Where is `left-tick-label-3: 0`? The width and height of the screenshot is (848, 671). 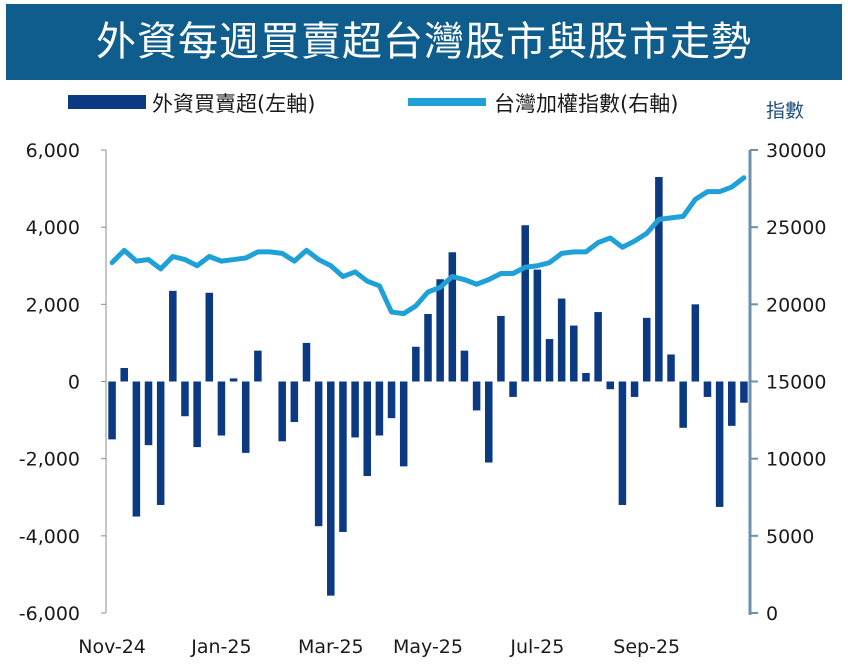
left-tick-label-3: 0 is located at coordinates (74, 383).